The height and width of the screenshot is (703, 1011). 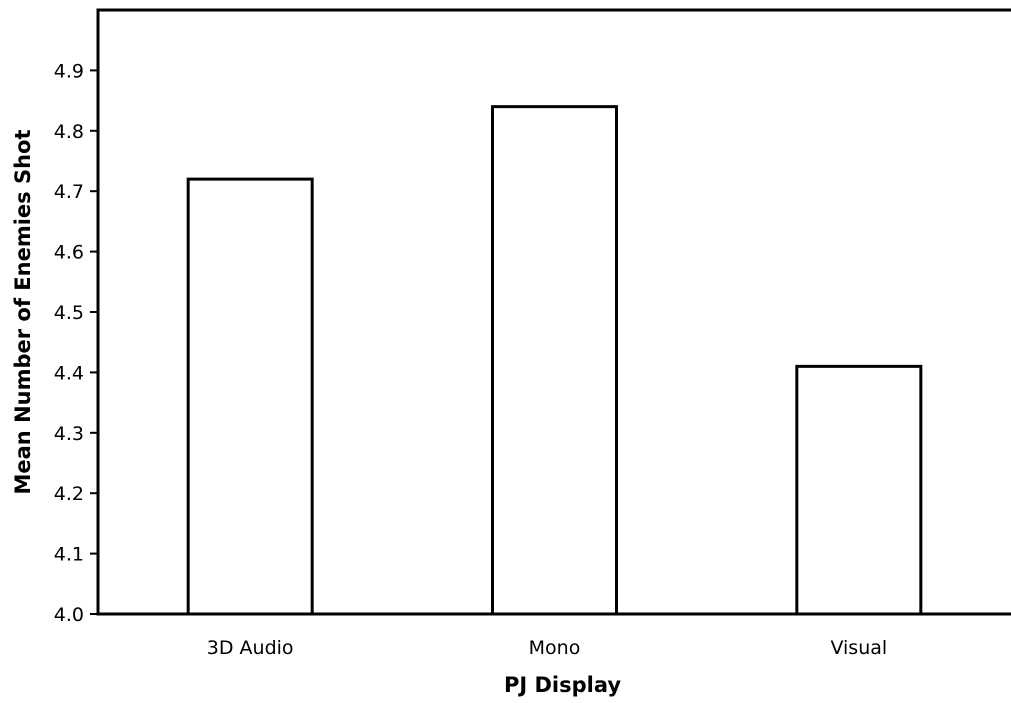 What do you see at coordinates (858, 648) in the screenshot?
I see `x-tick-label: Visual` at bounding box center [858, 648].